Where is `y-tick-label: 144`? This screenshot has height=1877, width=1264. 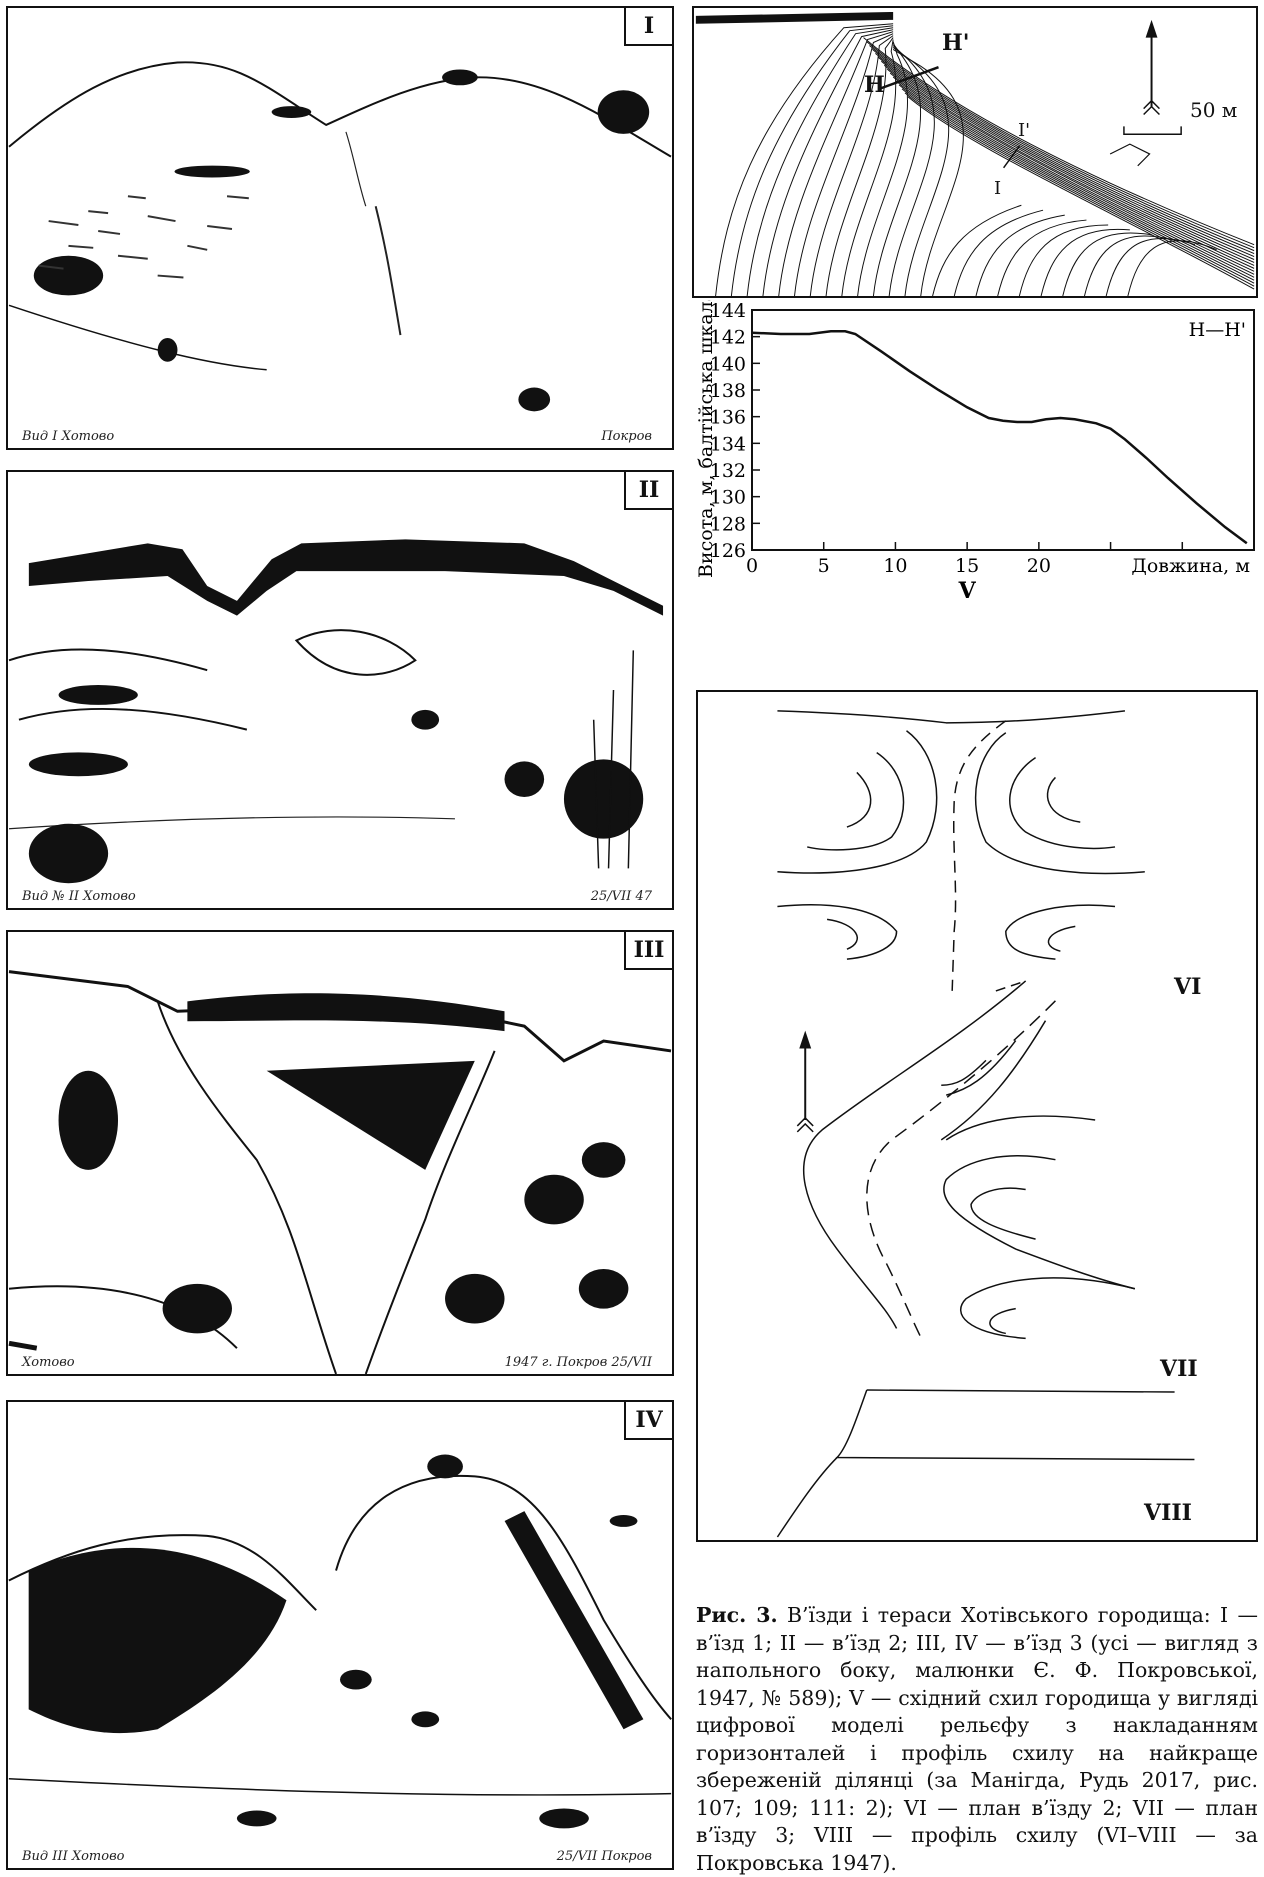
y-tick-label: 144 is located at coordinates (728, 311).